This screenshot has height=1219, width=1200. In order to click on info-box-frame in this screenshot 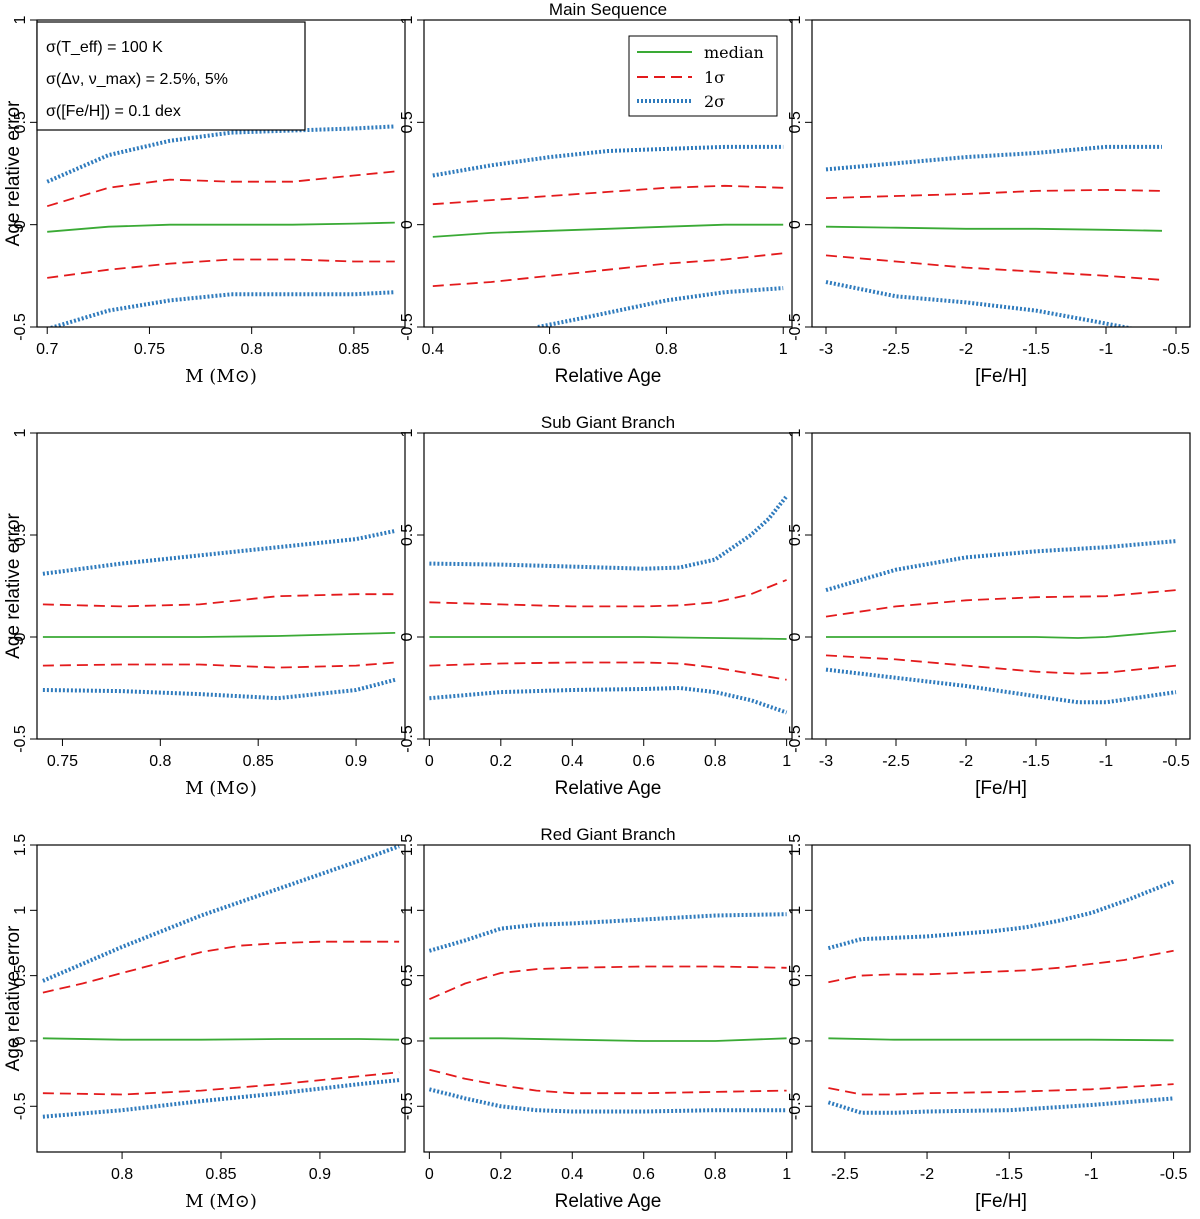, I will do `click(171, 76)`.